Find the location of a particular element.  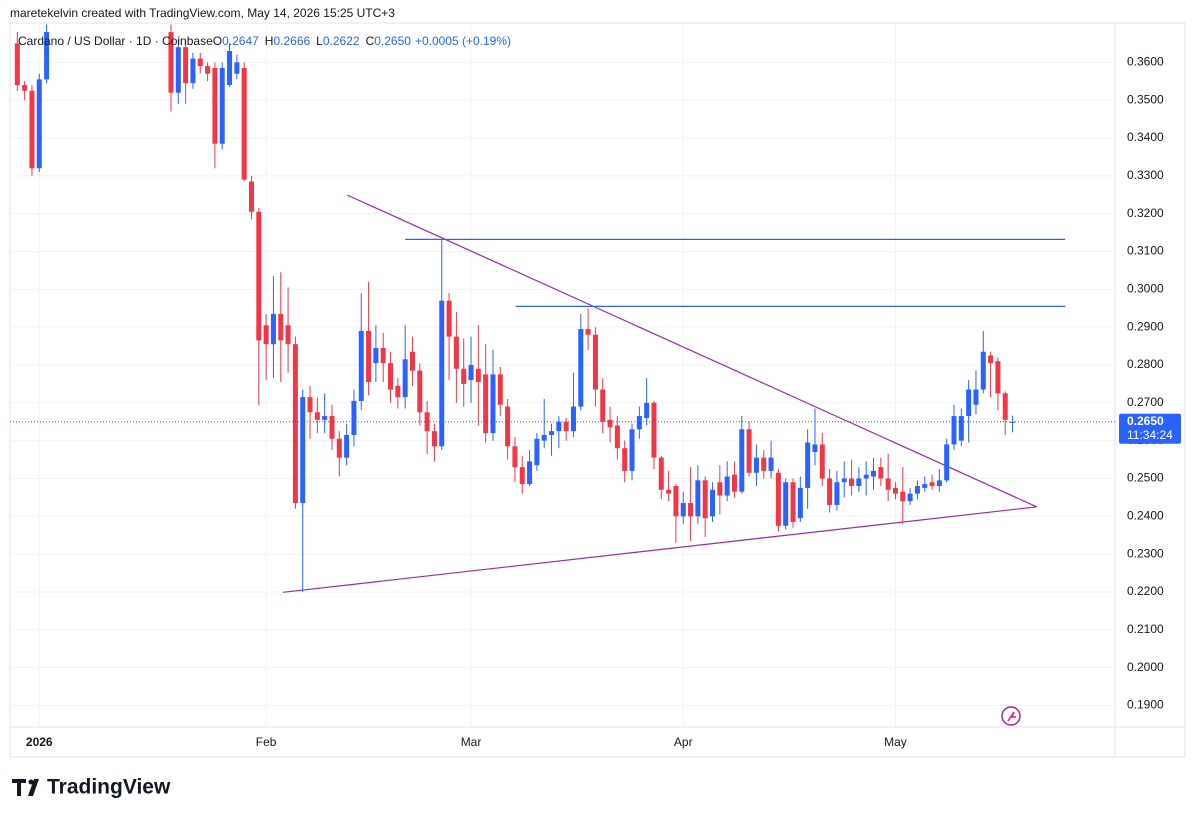

legend-key: C is located at coordinates (370, 41).